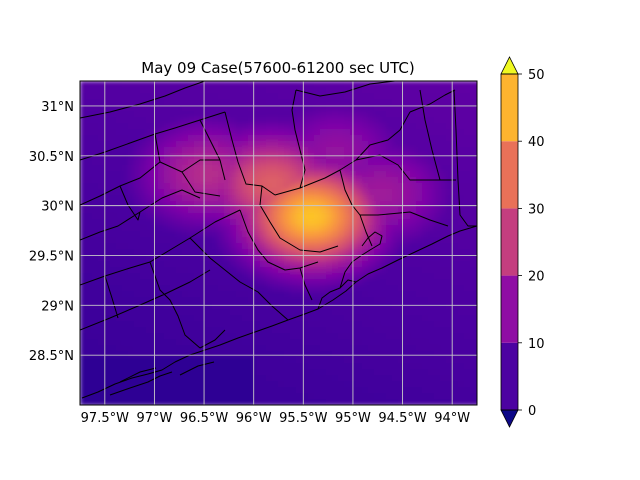 The height and width of the screenshot is (480, 640). What do you see at coordinates (51, 256) in the screenshot?
I see `y-tick-label: 29.5°N` at bounding box center [51, 256].